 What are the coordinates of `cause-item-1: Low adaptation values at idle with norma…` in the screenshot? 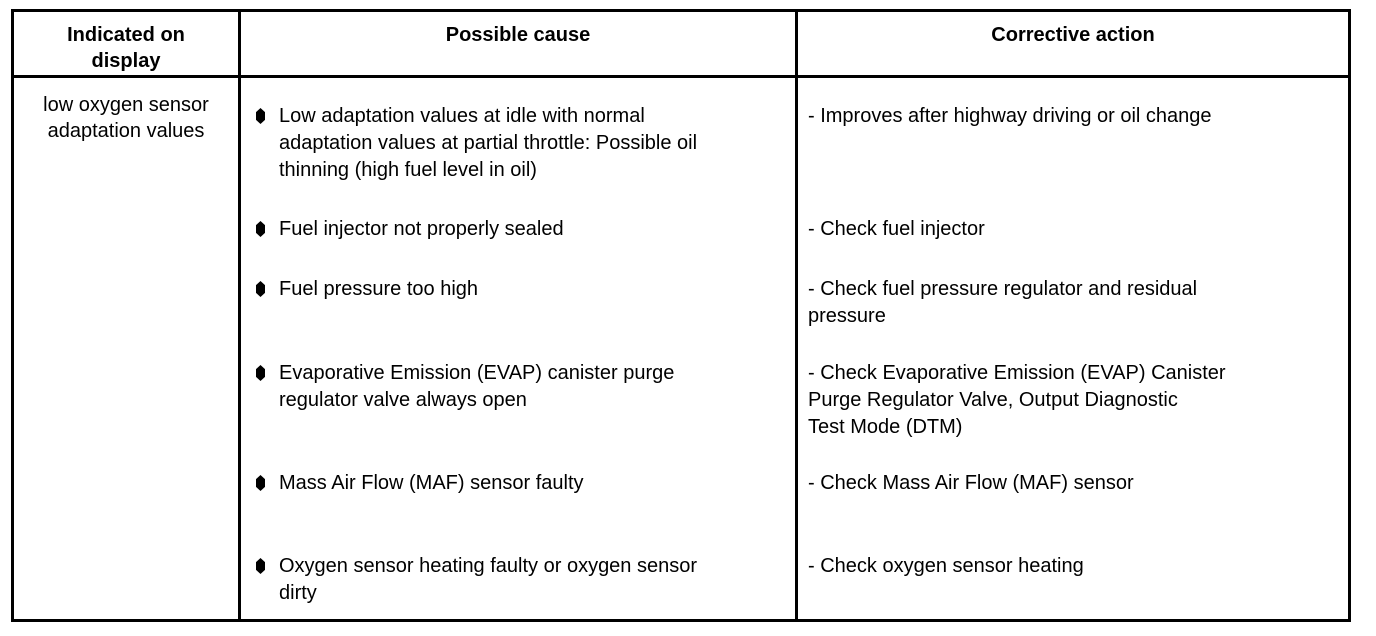 It's located at (519, 147).